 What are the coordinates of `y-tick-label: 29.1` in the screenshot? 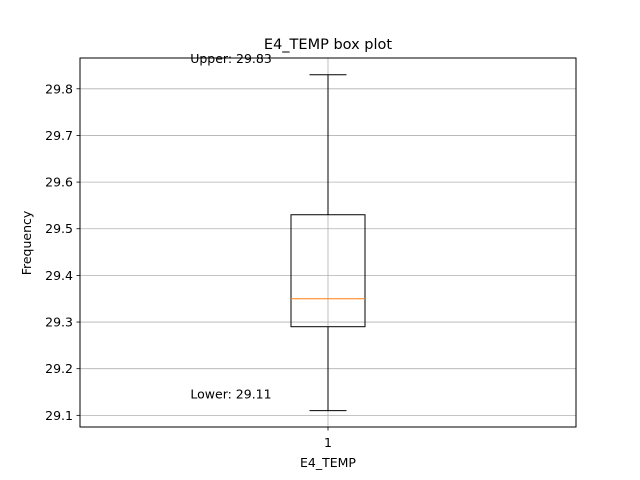 It's located at (59, 415).